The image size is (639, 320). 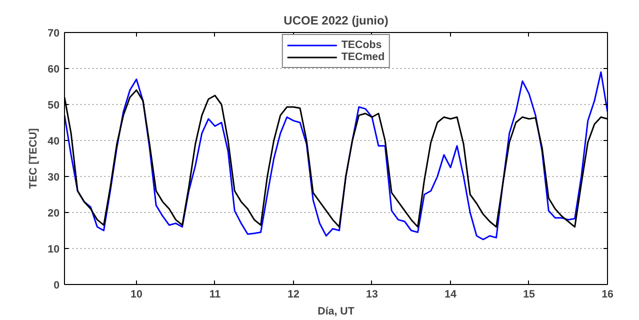 I want to click on x-tick-label: 11, so click(x=215, y=294).